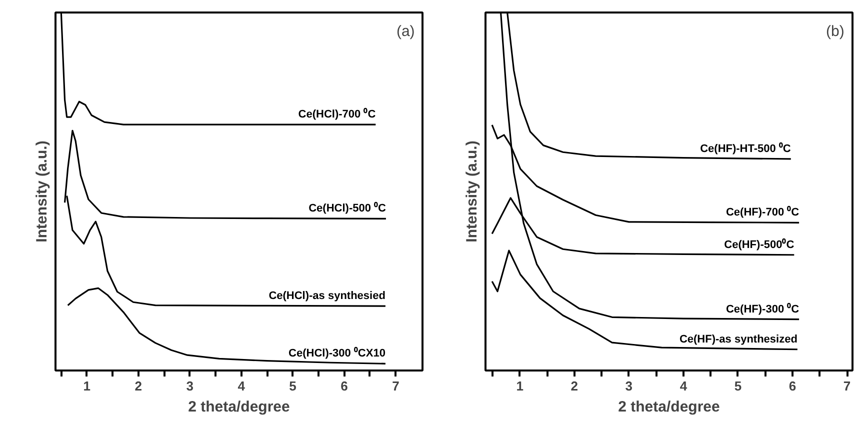 The width and height of the screenshot is (865, 424). Describe the element at coordinates (327, 296) in the screenshot. I see `series-label: Ce(HCl)-as synthesied` at that location.